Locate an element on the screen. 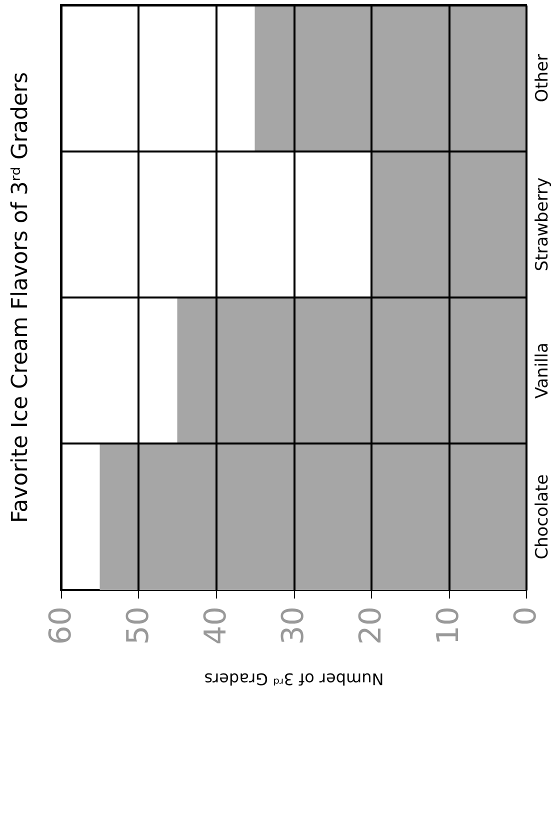 The width and height of the screenshot is (552, 840). x-tick-label: 60 is located at coordinates (61, 625).